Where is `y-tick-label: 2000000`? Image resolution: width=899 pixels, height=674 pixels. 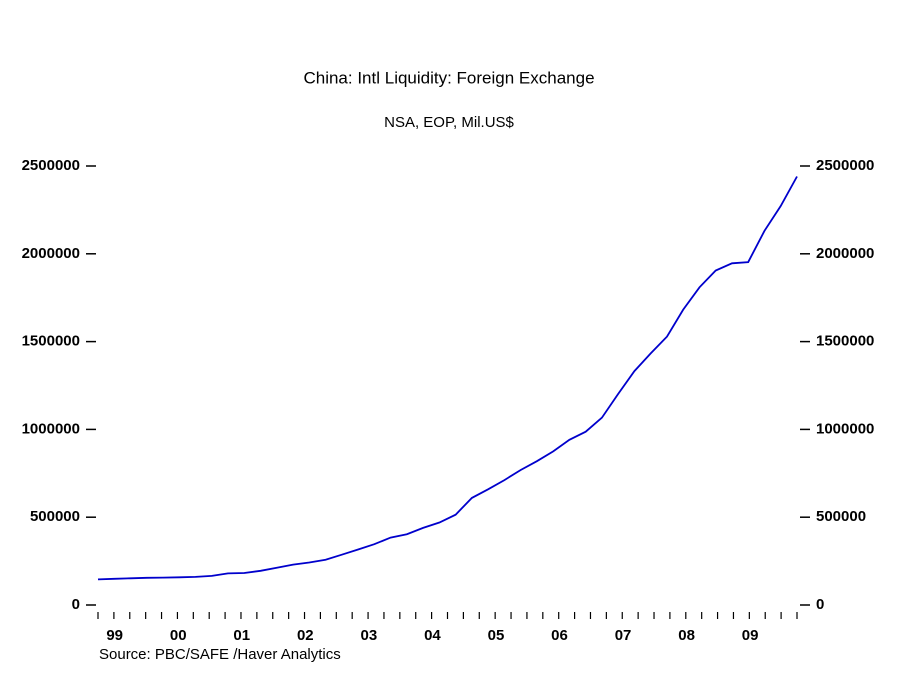
y-tick-label: 2000000 is located at coordinates (51, 253).